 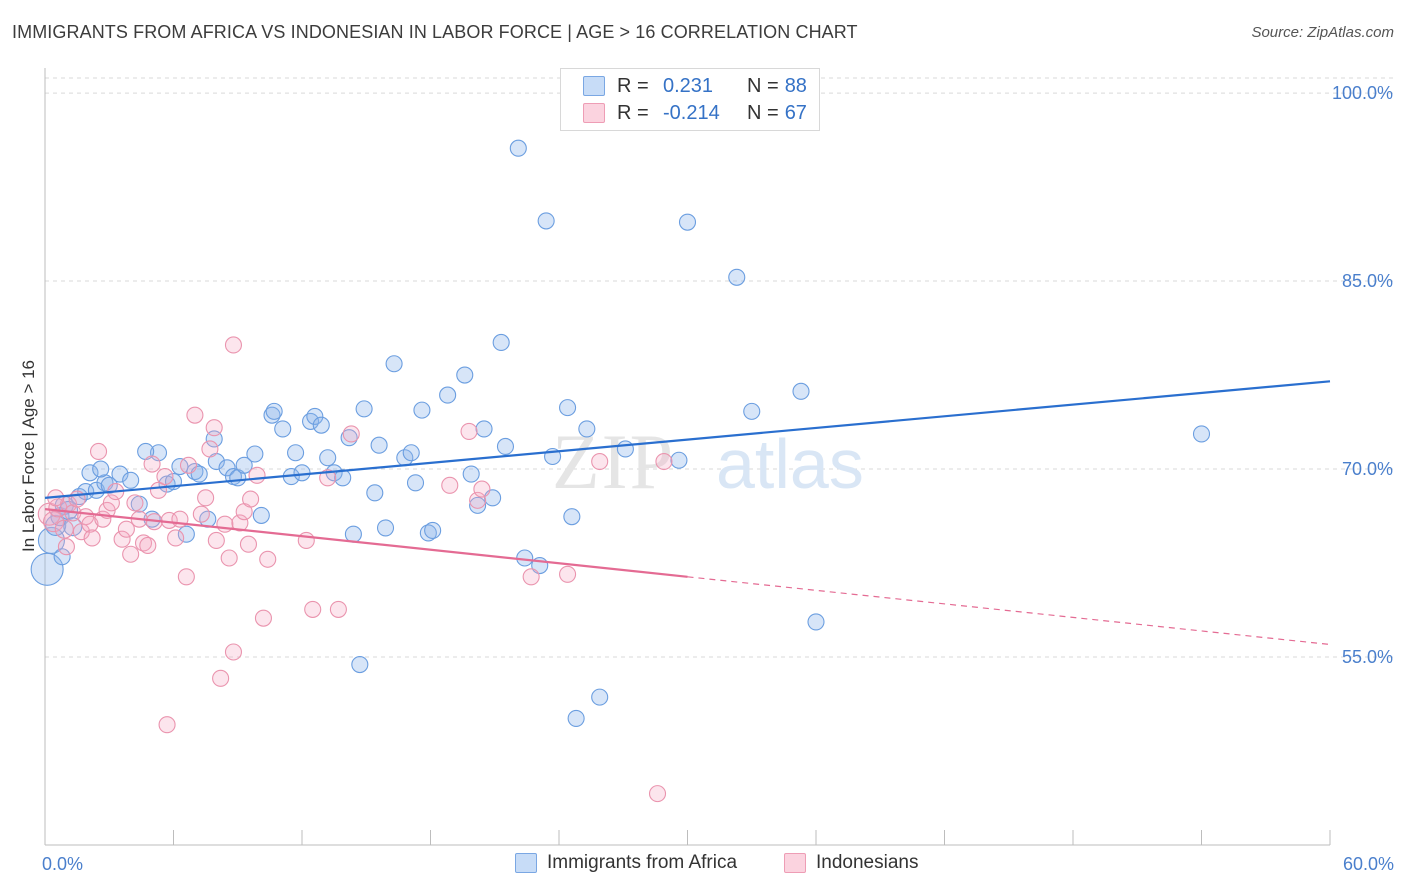 I want to click on trend-line, so click(x=687, y=439).